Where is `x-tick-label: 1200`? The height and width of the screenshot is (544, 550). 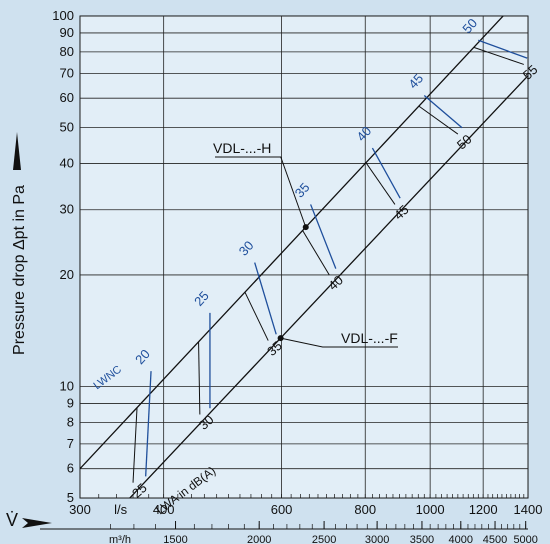 x-tick-label: 1200 is located at coordinates (483, 509).